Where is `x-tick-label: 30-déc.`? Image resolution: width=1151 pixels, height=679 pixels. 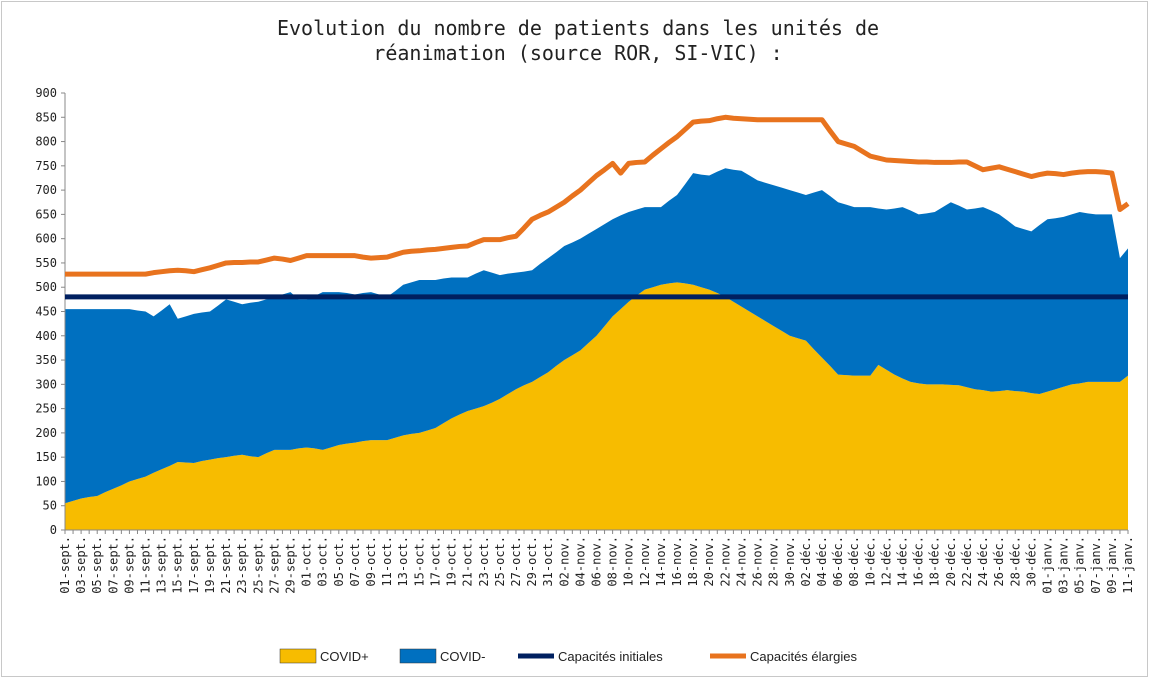 x-tick-label: 30-déc. is located at coordinates (1031, 561).